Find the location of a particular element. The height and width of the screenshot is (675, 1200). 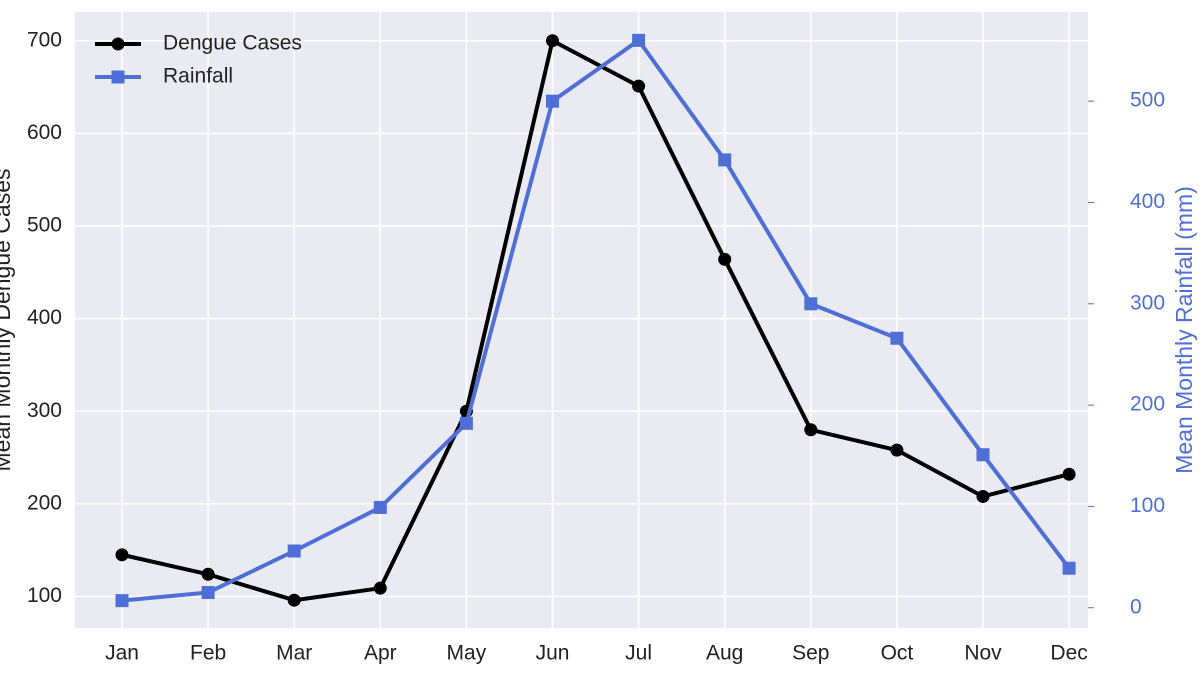

x-tick-label: Jun is located at coordinates (553, 653).